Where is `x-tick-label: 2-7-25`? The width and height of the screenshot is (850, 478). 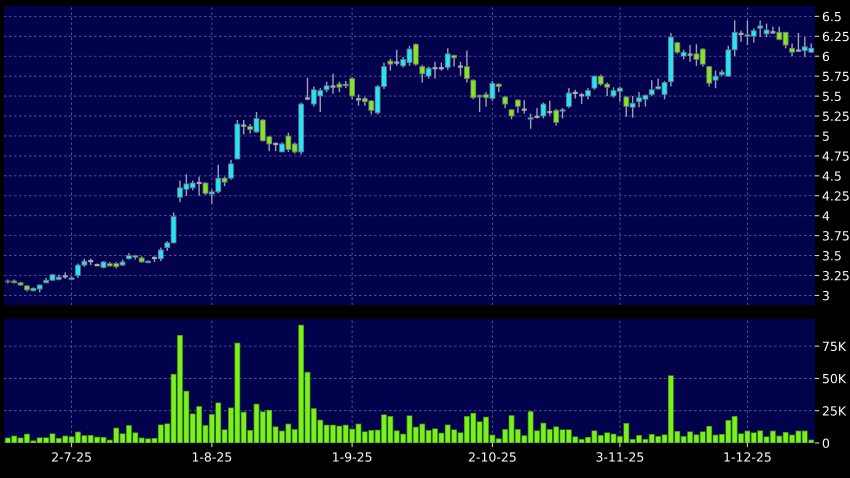 x-tick-label: 2-7-25 is located at coordinates (71, 457).